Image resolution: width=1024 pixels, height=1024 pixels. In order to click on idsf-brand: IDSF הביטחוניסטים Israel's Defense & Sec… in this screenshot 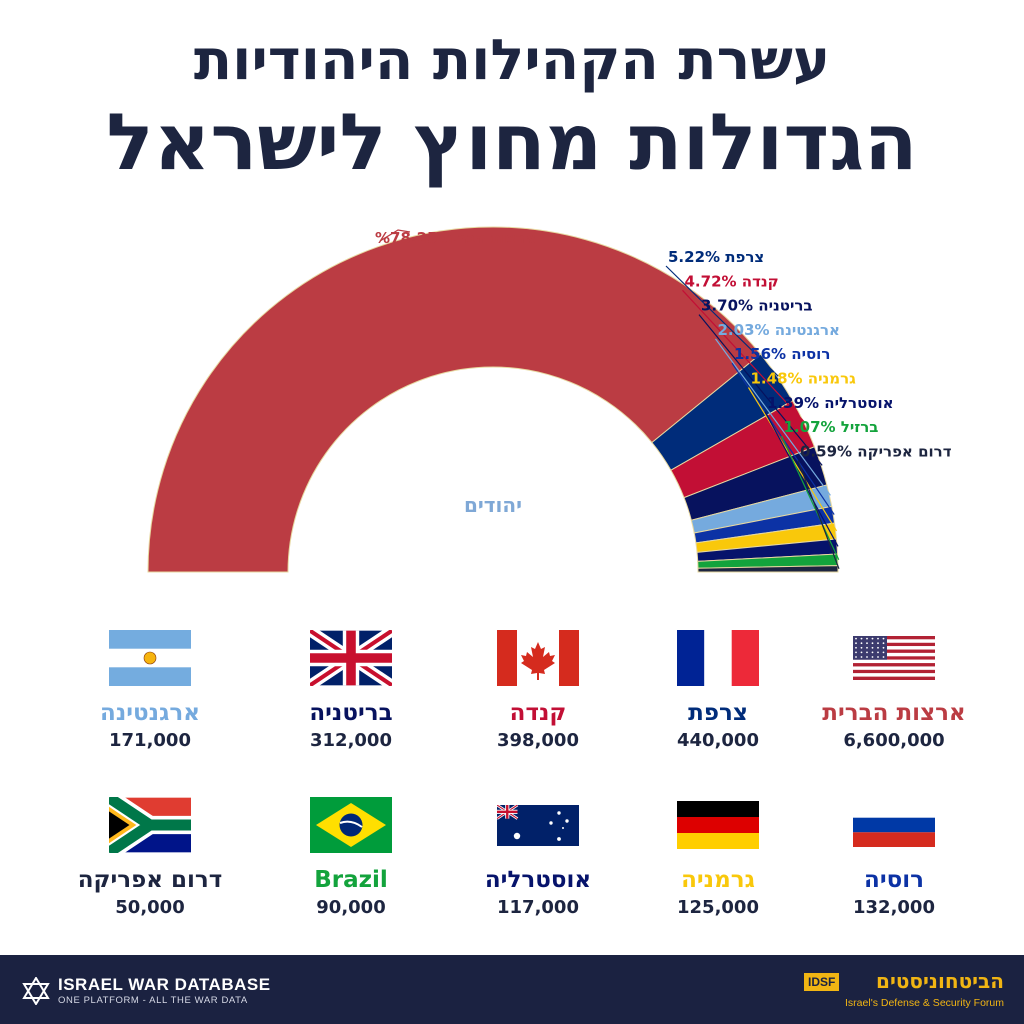, I will do `click(904, 991)`.